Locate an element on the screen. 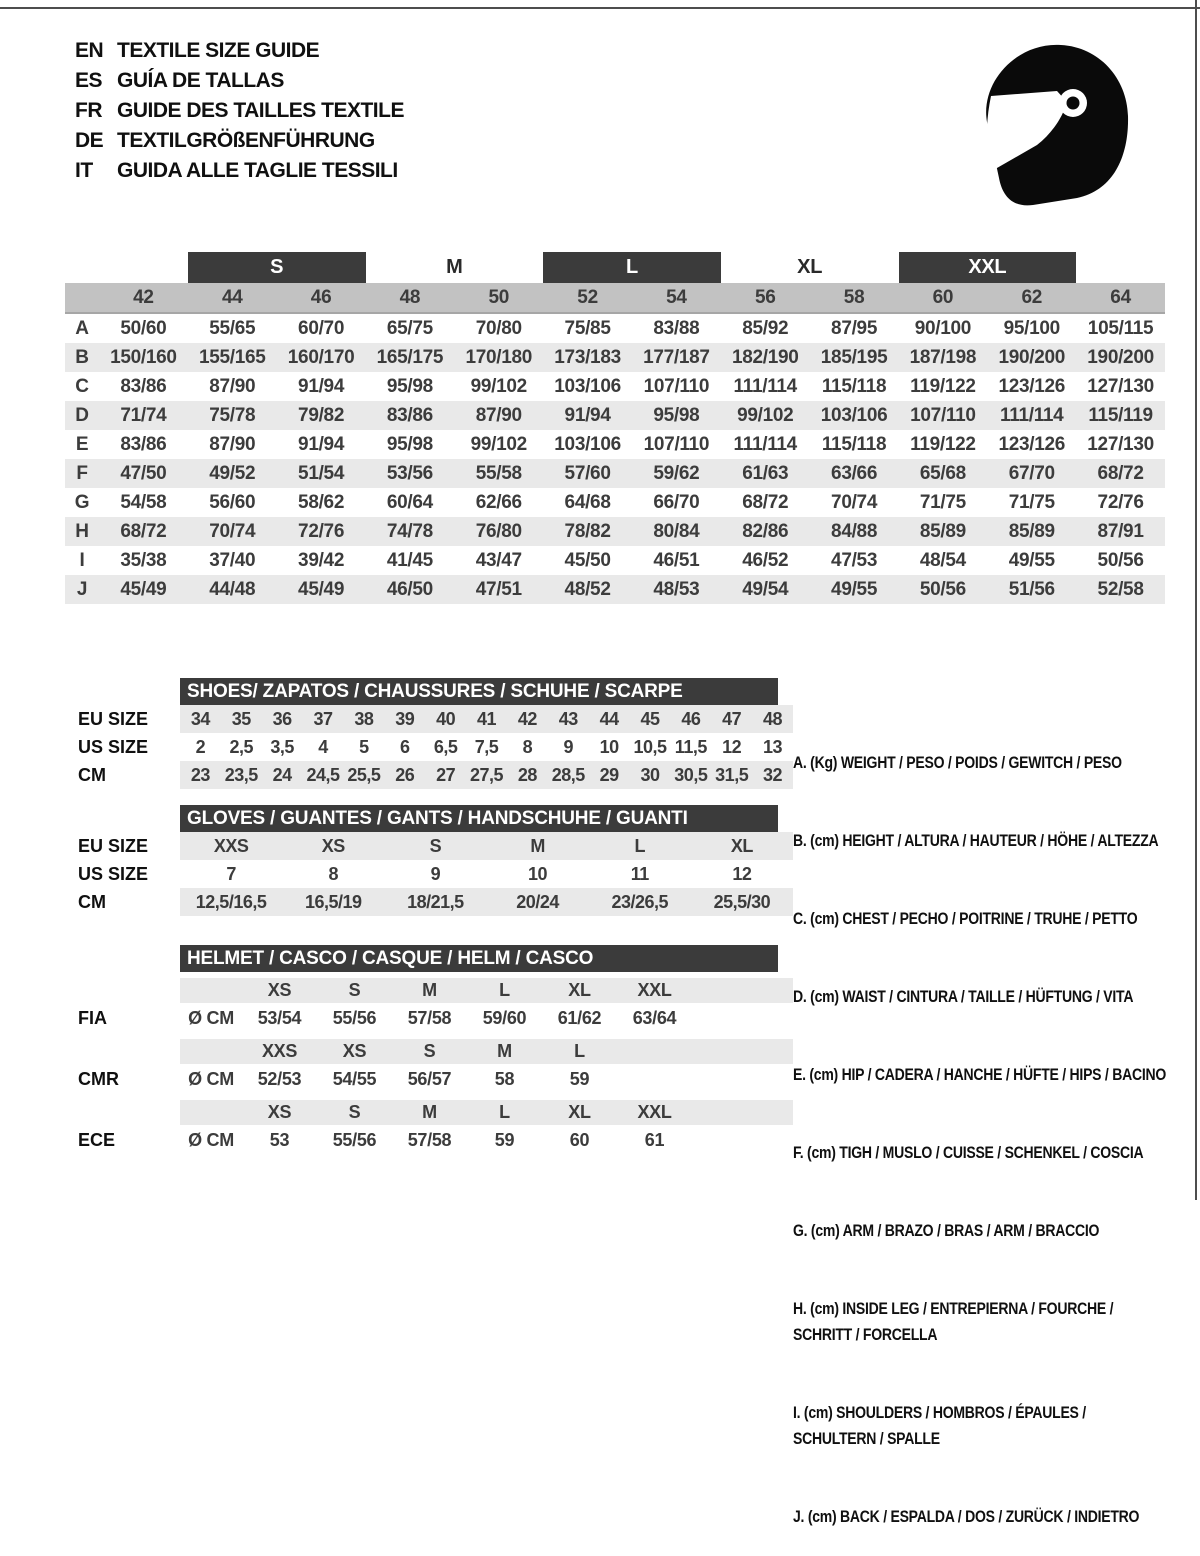 This screenshot has height=1556, width=1200. shoe-size-value: 46 is located at coordinates (691, 718).